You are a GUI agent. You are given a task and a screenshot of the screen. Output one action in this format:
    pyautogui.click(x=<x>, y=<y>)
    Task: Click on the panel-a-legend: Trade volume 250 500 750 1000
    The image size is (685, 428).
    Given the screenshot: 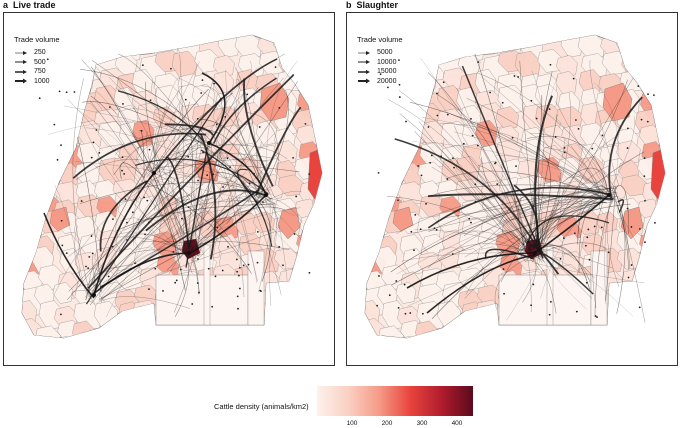 What is the action you would take?
    pyautogui.click(x=37, y=60)
    